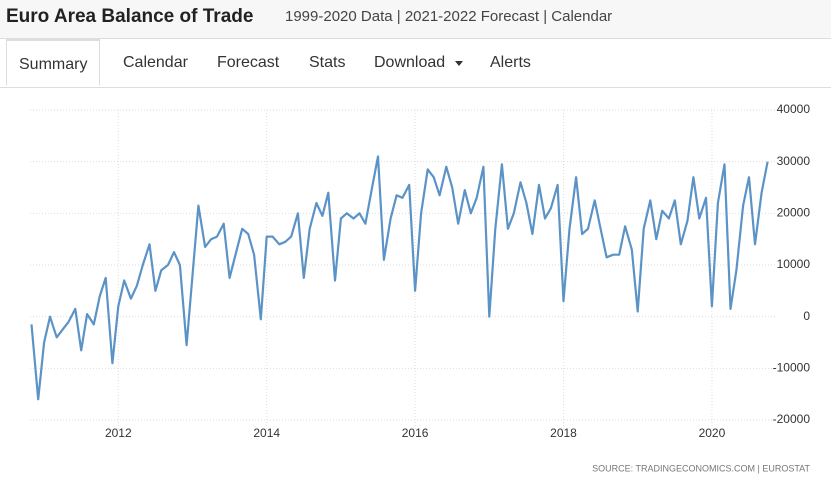 This screenshot has width=831, height=497. What do you see at coordinates (130, 16) in the screenshot?
I see `page-title: Euro Area Balance of Trade` at bounding box center [130, 16].